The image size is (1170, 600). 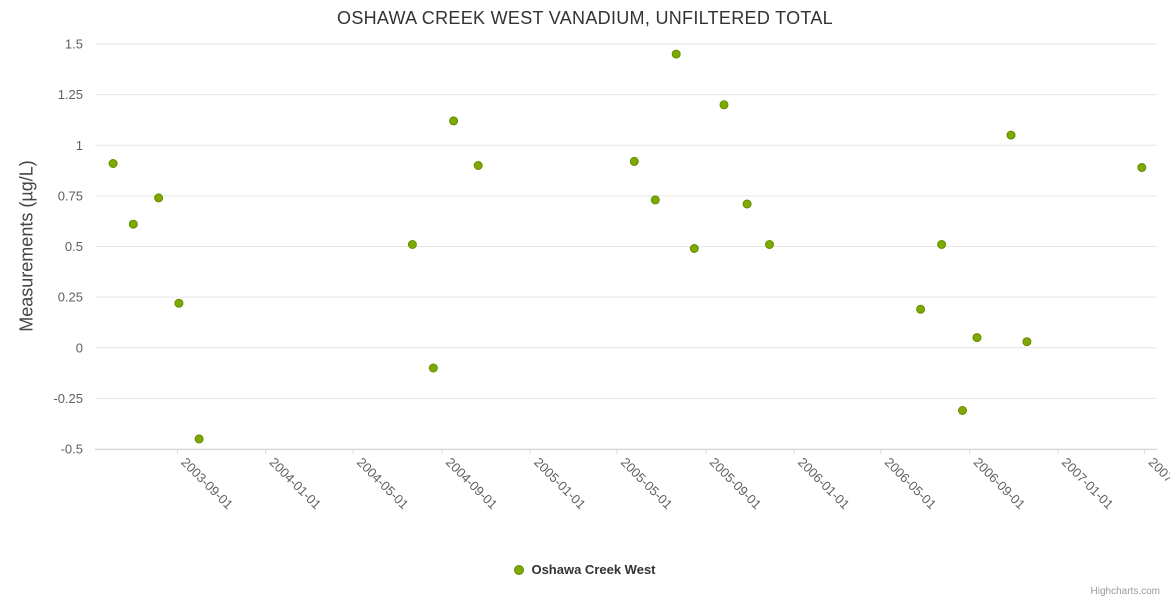 I want to click on y-axis-tick-label: 0.5, so click(x=74, y=246).